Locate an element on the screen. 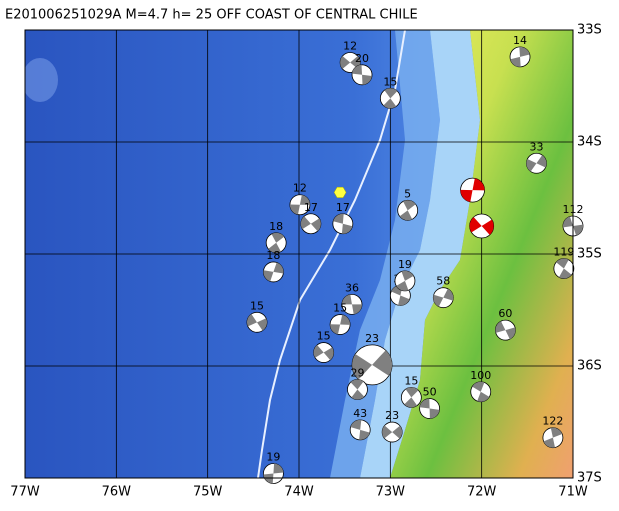  centroid is located at coordinates (340, 192).